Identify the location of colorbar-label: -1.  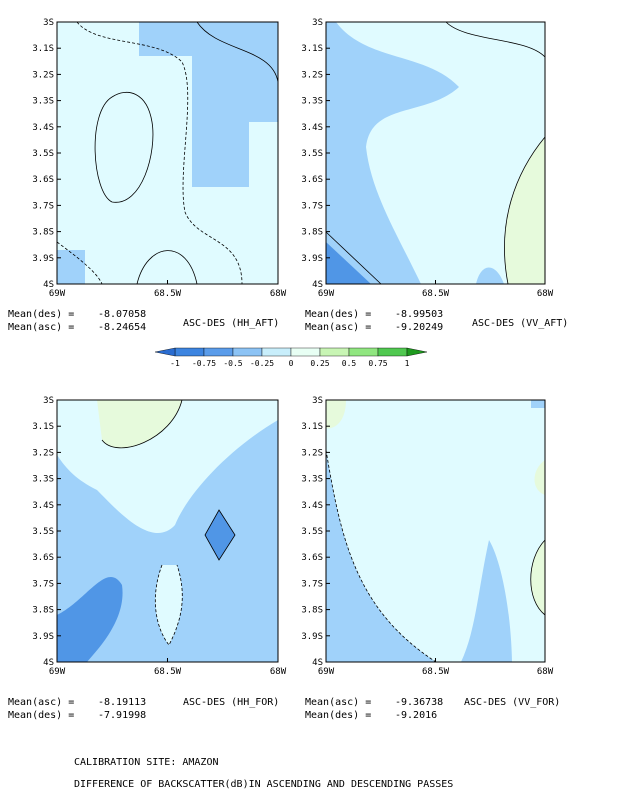
(175, 363).